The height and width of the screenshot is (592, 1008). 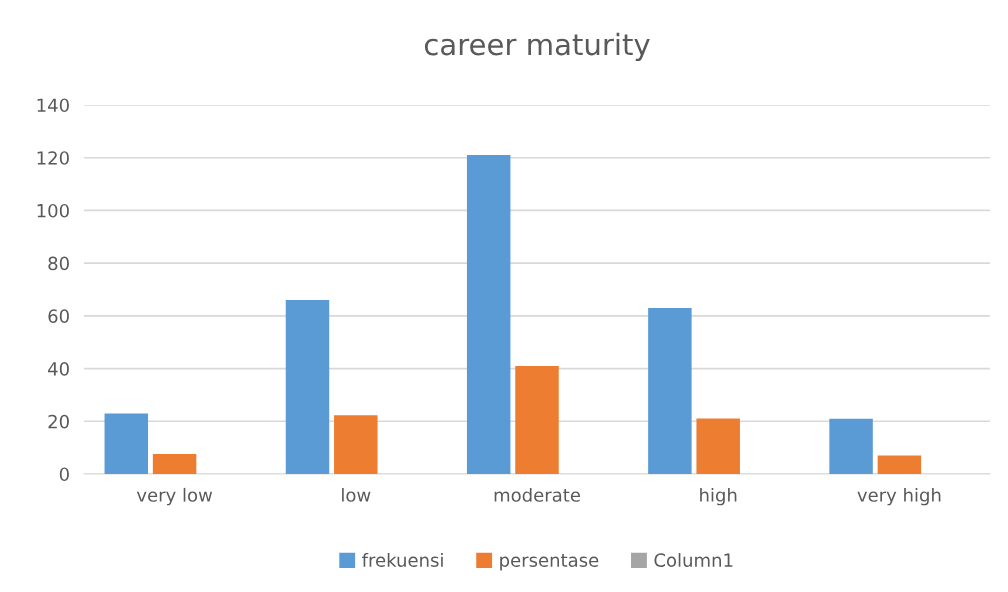 I want to click on x-tick-label: very high, so click(x=899, y=496).